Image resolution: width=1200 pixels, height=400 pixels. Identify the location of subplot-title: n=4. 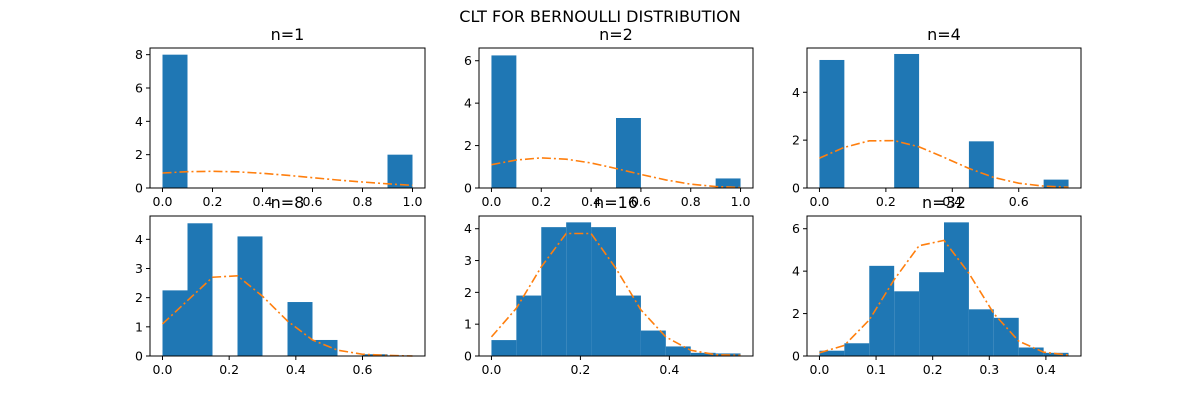
(944, 34).